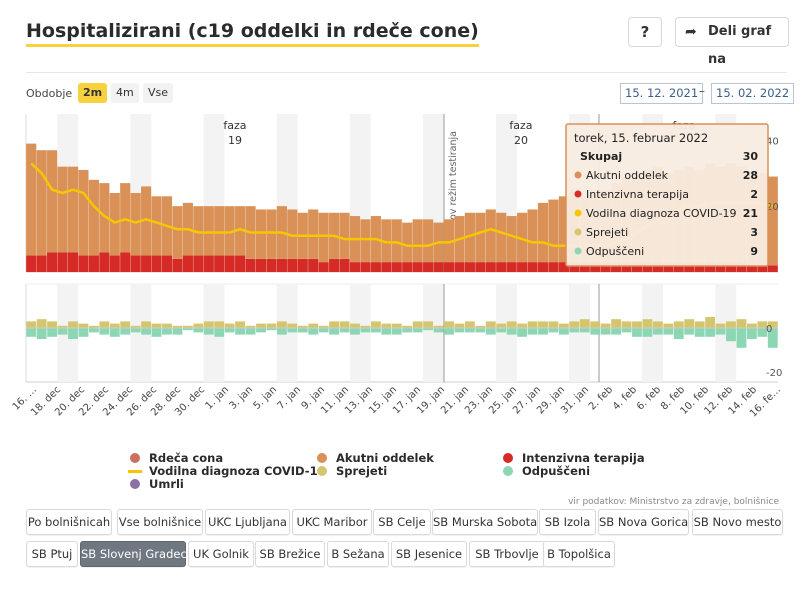  I want to click on hospital-button: SB Ptuj, so click(52, 554).